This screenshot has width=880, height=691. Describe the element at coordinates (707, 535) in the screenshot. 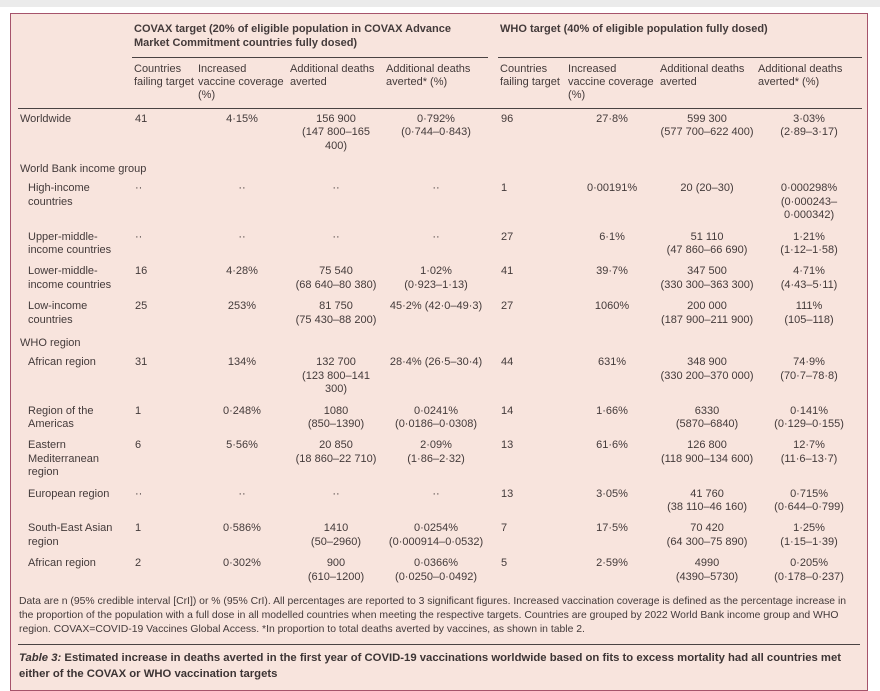

I see `data-cell: 70 420 (64 300–75 890)` at that location.